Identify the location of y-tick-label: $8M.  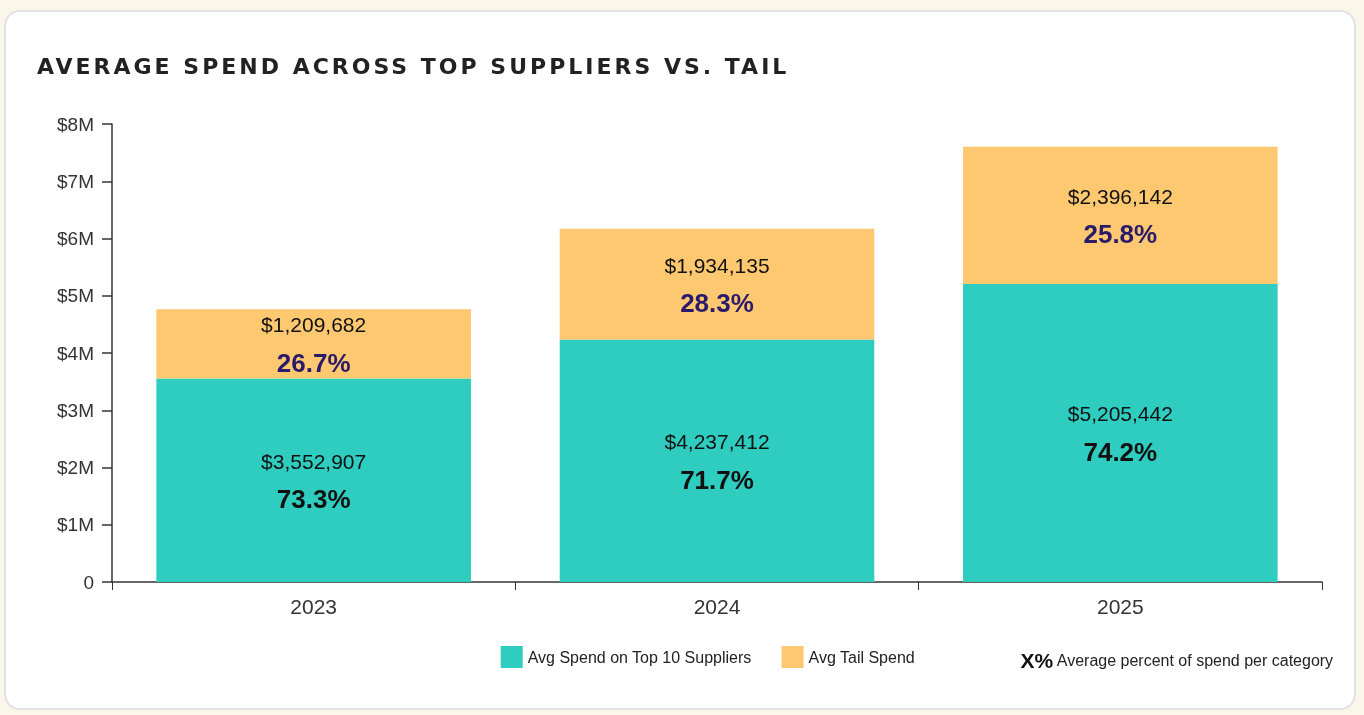
(75, 124).